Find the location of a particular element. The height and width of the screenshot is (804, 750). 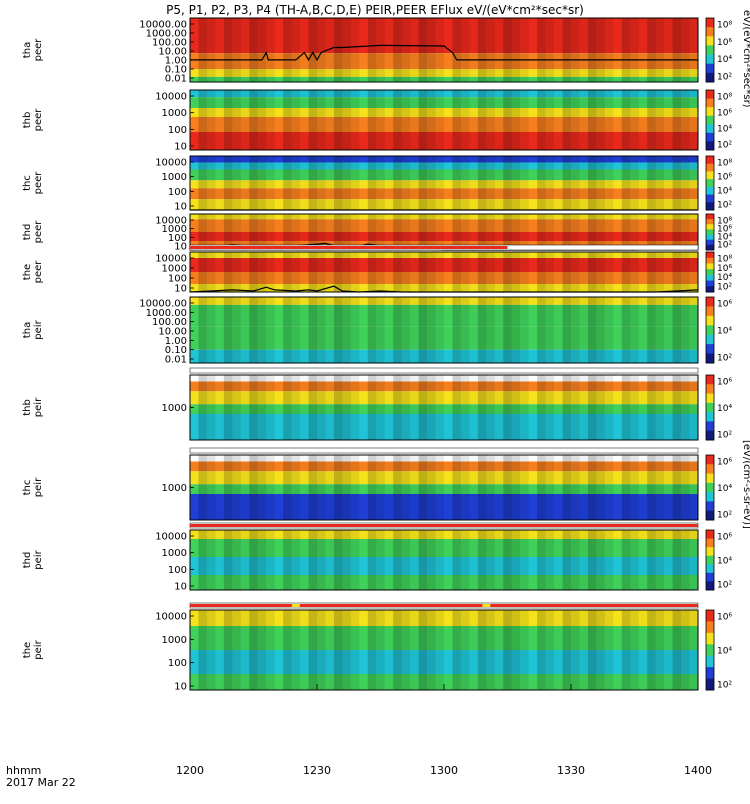

colorbar-tick-thc-peir-1: 10⁴ is located at coordinates (724, 489).